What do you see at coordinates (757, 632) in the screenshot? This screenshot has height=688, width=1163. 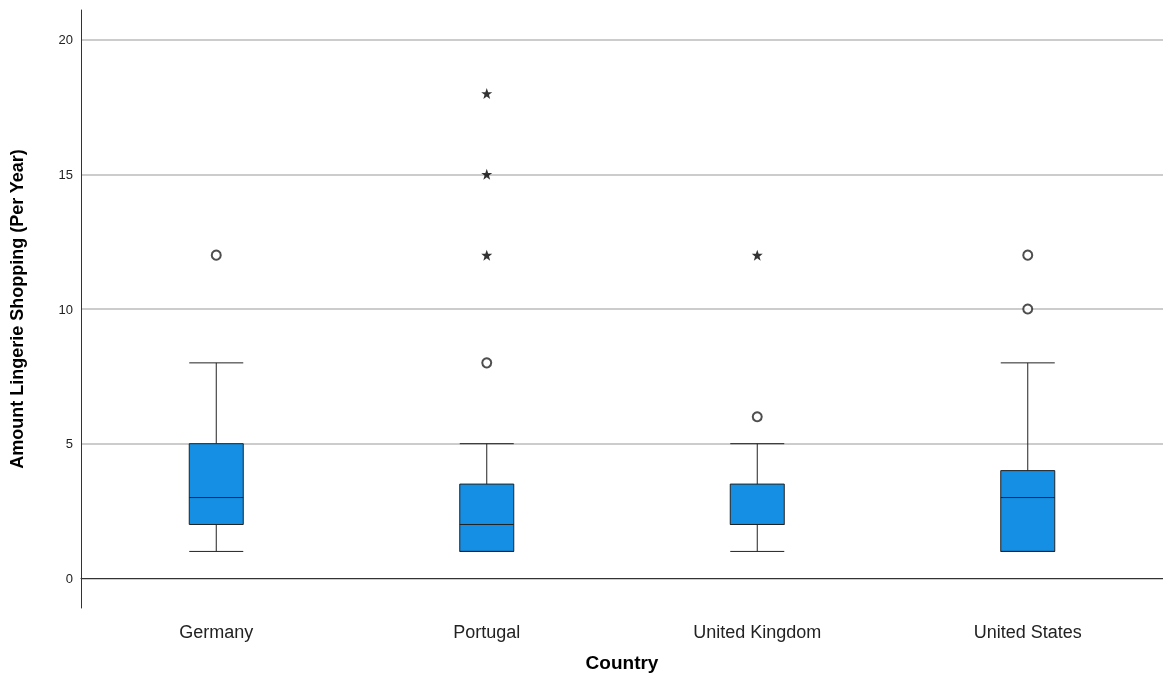 I see `x-tick-label: United Kingdom` at bounding box center [757, 632].